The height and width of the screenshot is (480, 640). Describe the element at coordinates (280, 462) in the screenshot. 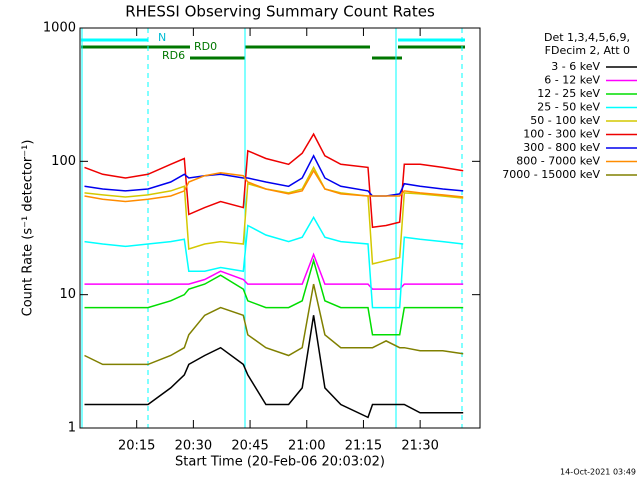

I see `x-axis-label: Start Time (20-Feb-06 20:03:02)` at that location.